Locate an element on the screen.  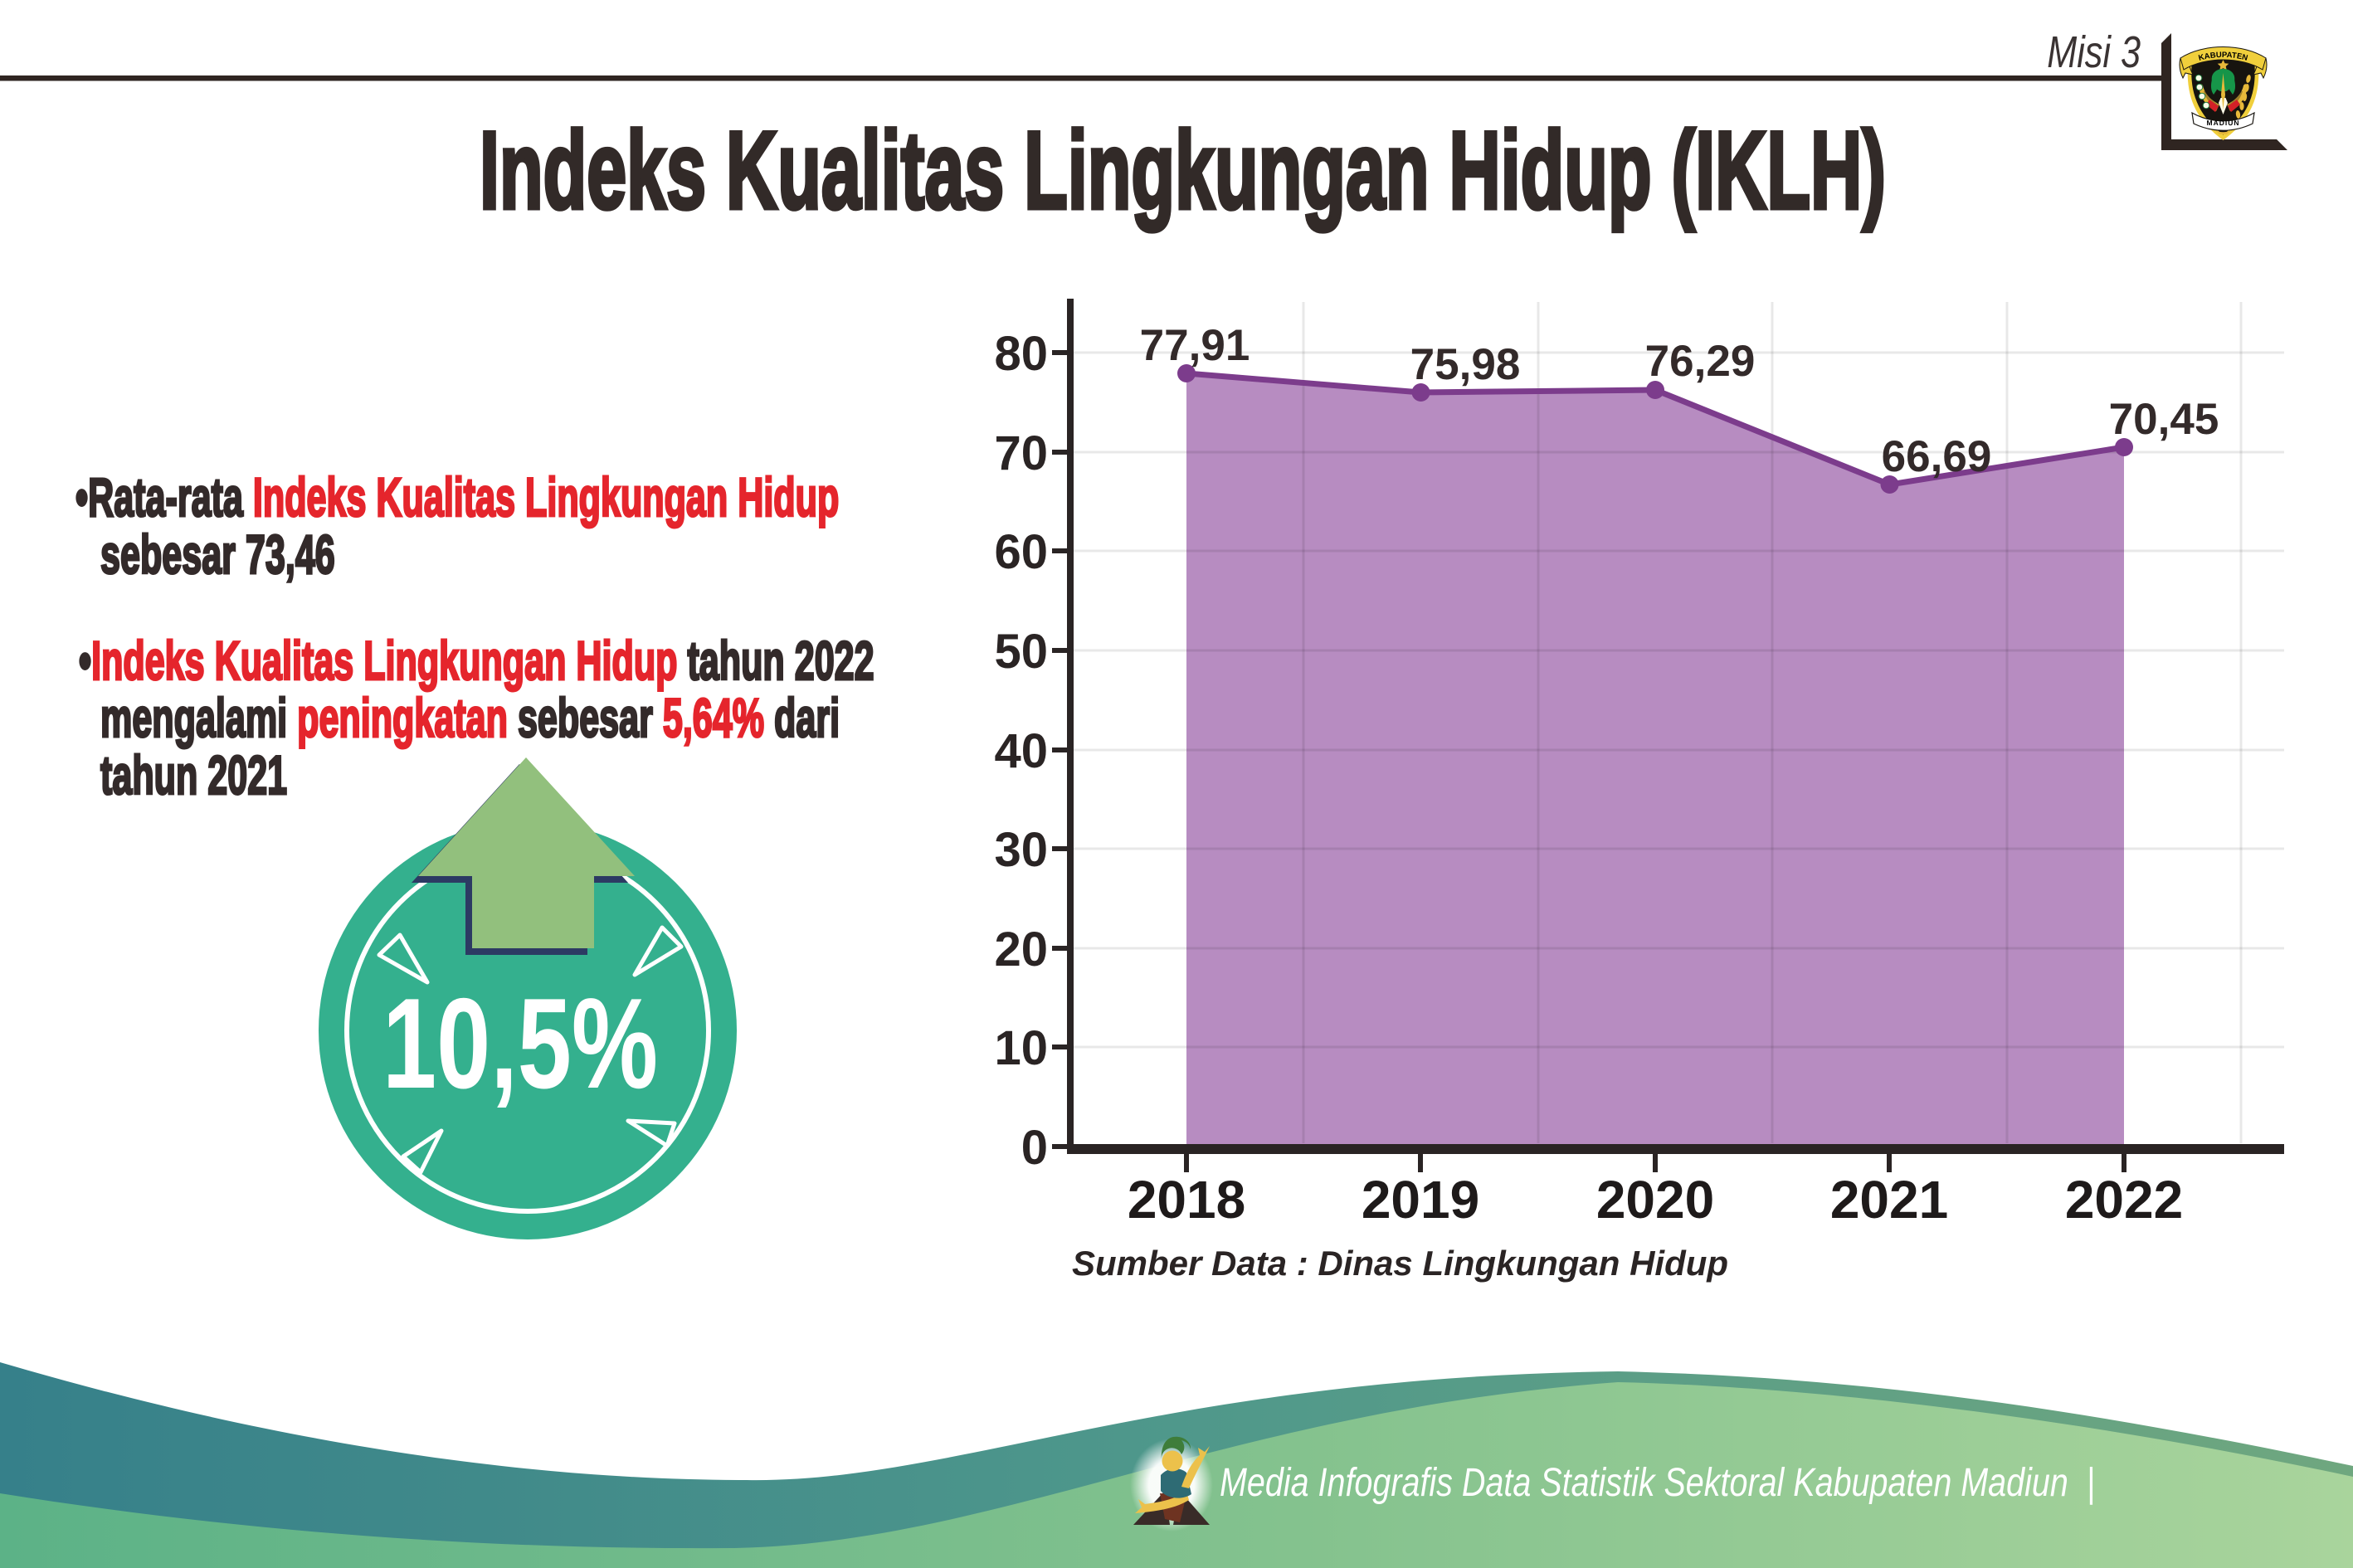
svg-text: 80 is located at coordinates (1021, 354).